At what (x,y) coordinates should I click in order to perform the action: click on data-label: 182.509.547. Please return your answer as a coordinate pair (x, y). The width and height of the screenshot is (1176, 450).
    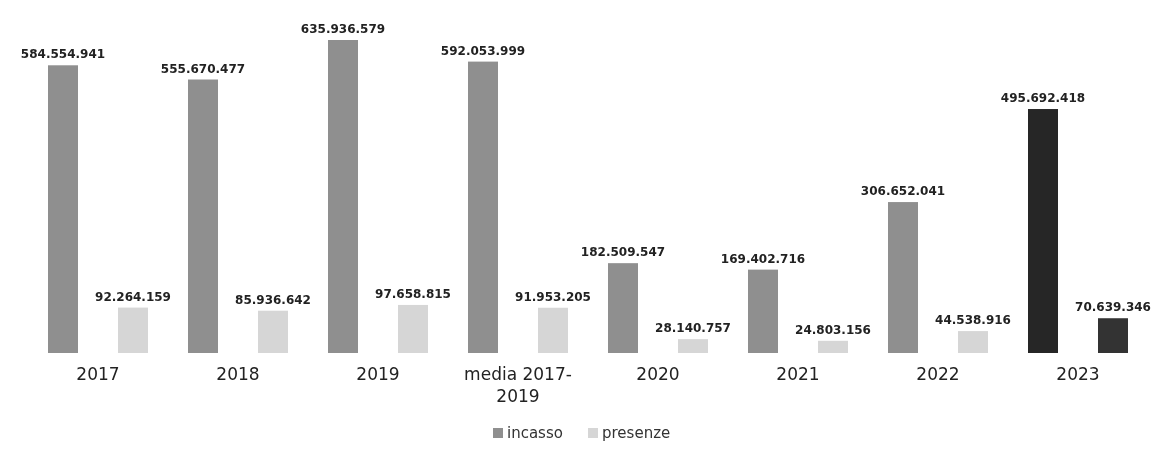
    Looking at the image, I should click on (623, 252).